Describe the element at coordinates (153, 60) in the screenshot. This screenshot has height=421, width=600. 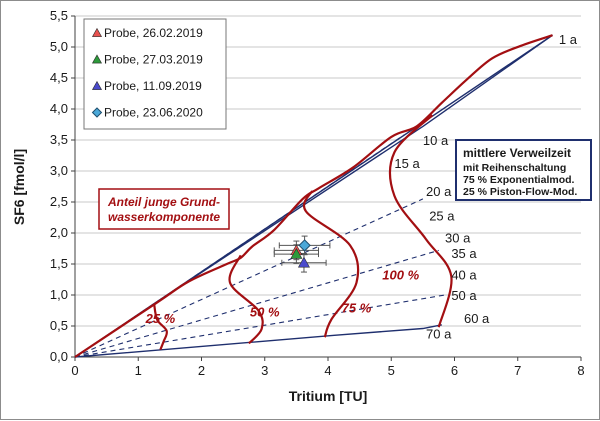
I see `legend-label-1: Probe, 27.03.2019` at that location.